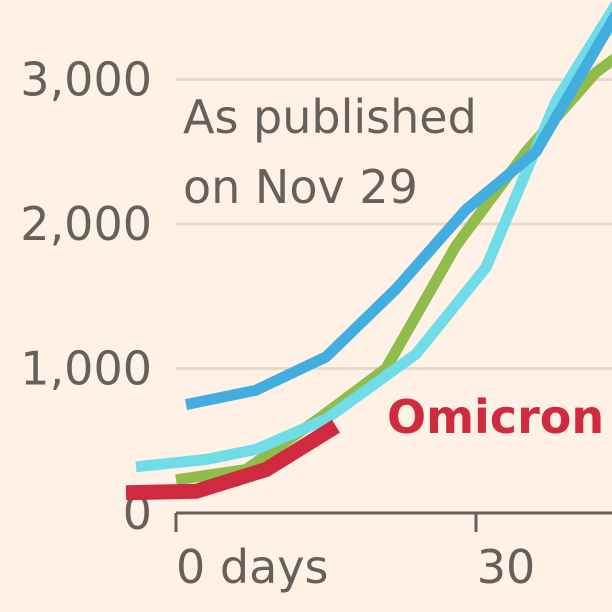 The height and width of the screenshot is (612, 612). Describe the element at coordinates (337, 152) in the screenshot. I see `annotation: As published on Nov 29` at that location.